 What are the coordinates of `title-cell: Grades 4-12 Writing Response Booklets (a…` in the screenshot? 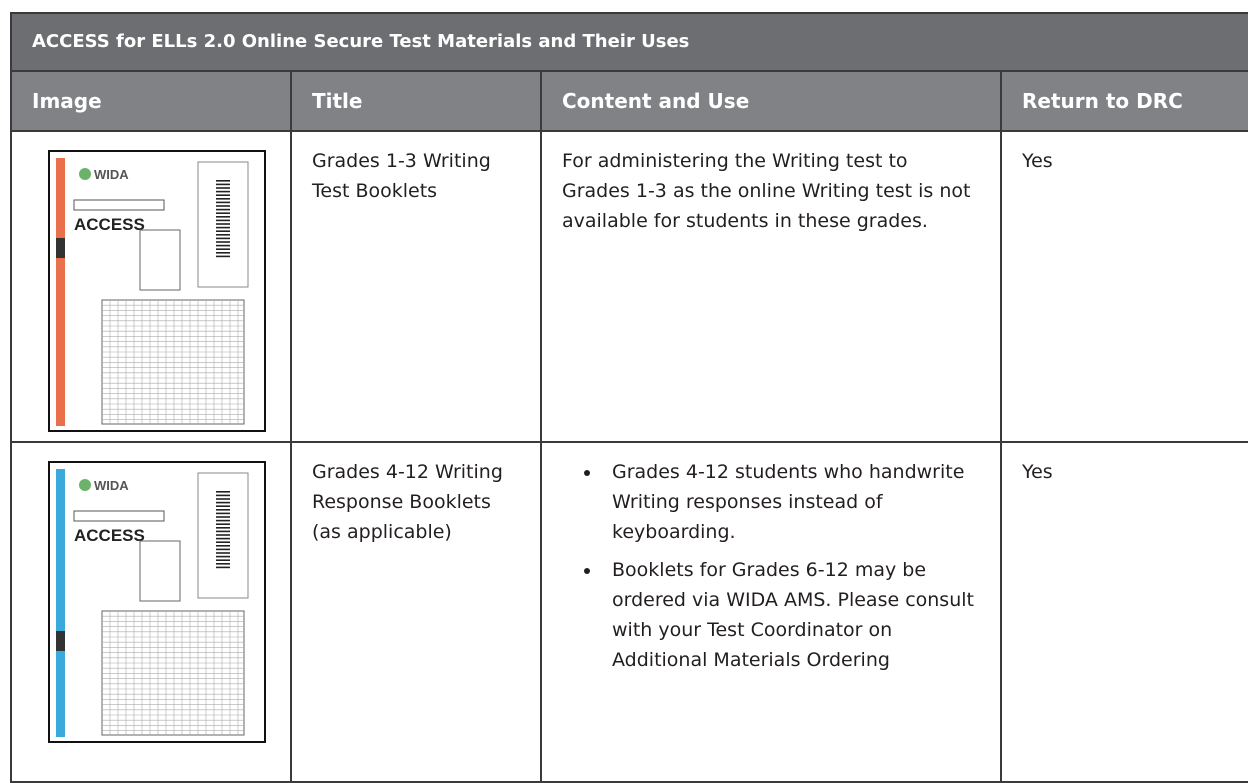 It's located at (416, 612).